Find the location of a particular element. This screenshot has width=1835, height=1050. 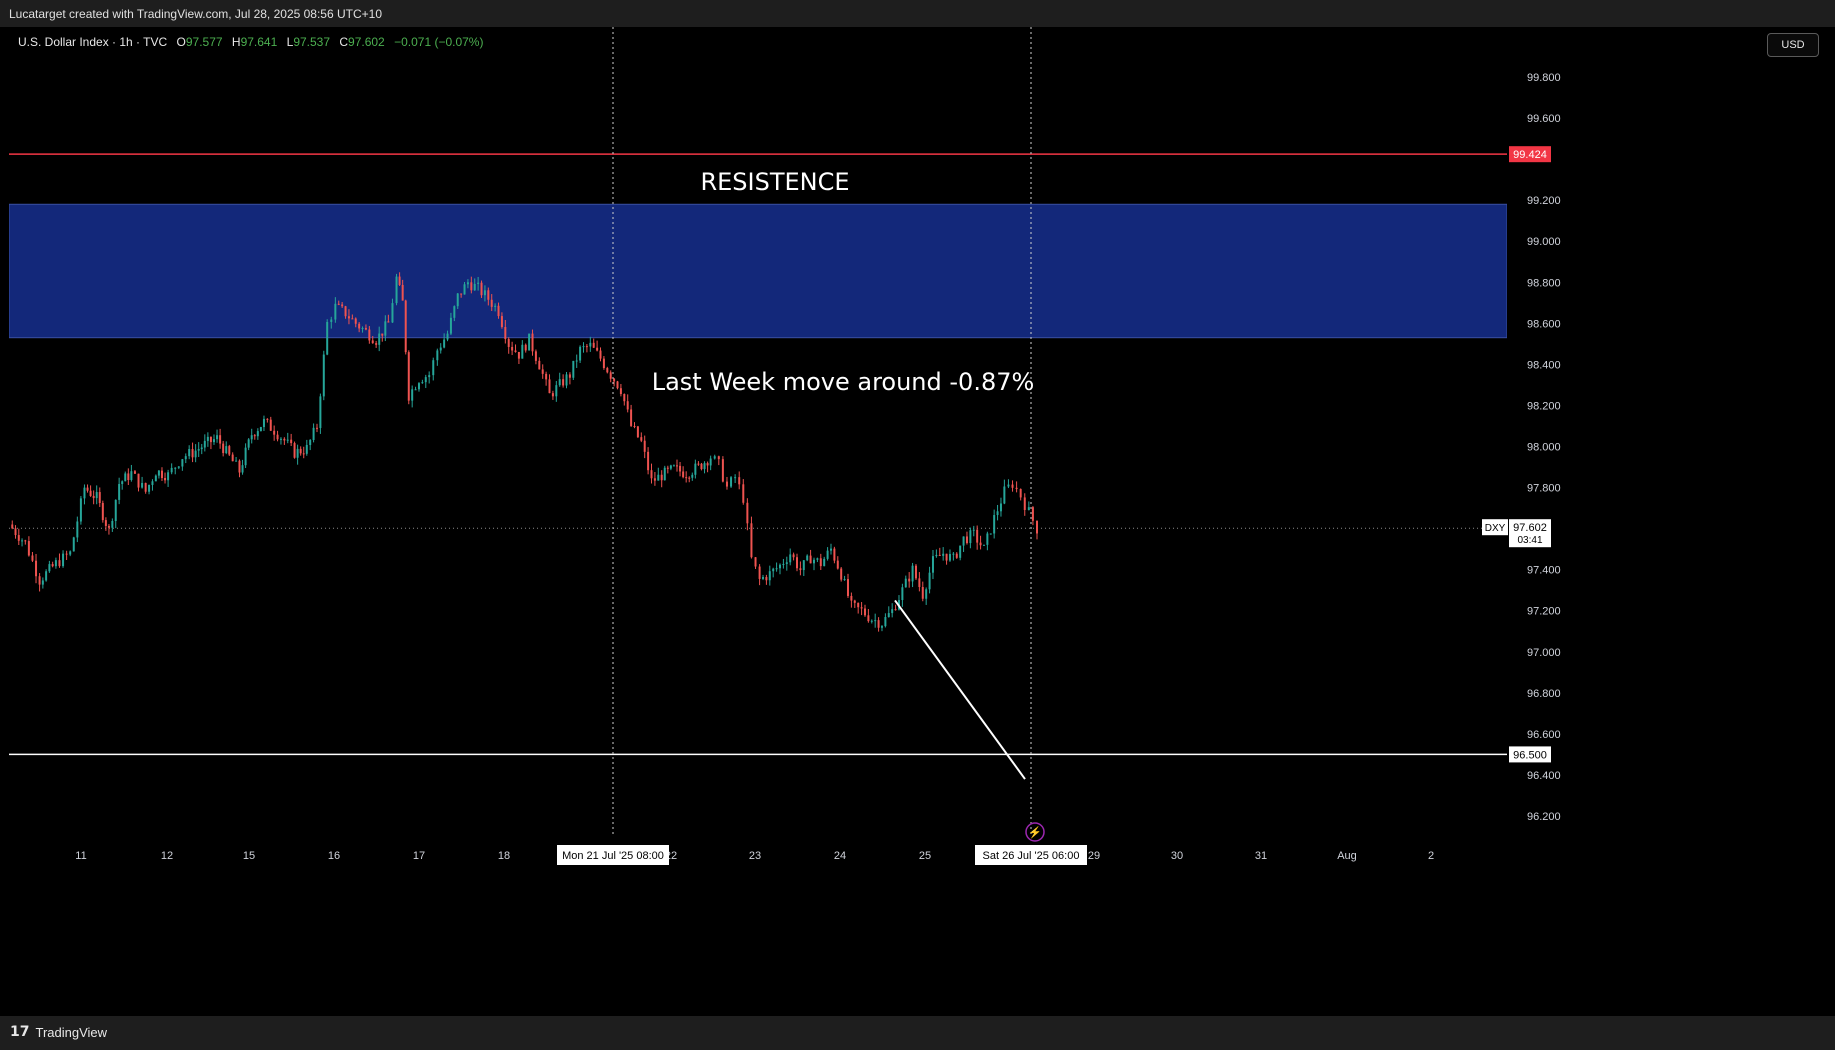

change-value: −0.071 (−0.07%) is located at coordinates (439, 42).